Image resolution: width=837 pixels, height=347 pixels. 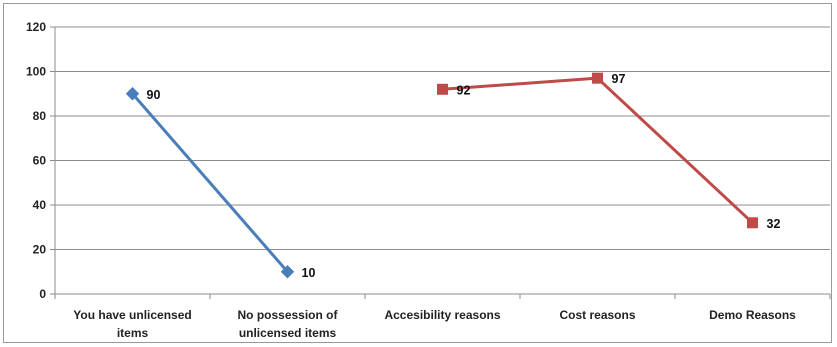 I want to click on x-category-label: Accesibility reasons, so click(x=442, y=315).